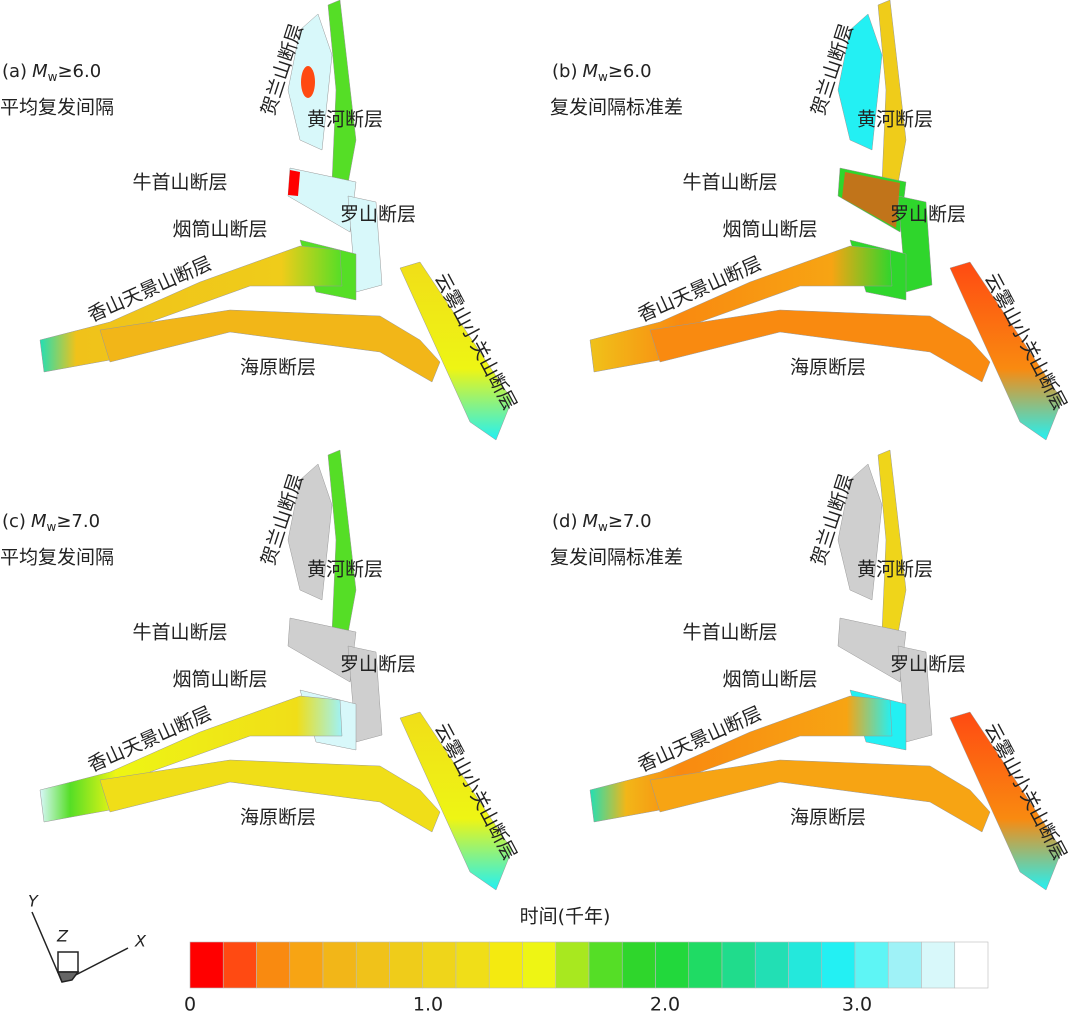 The width and height of the screenshot is (1080, 1022). Describe the element at coordinates (564, 71) in the screenshot. I see `panel-letter: (b)` at that location.